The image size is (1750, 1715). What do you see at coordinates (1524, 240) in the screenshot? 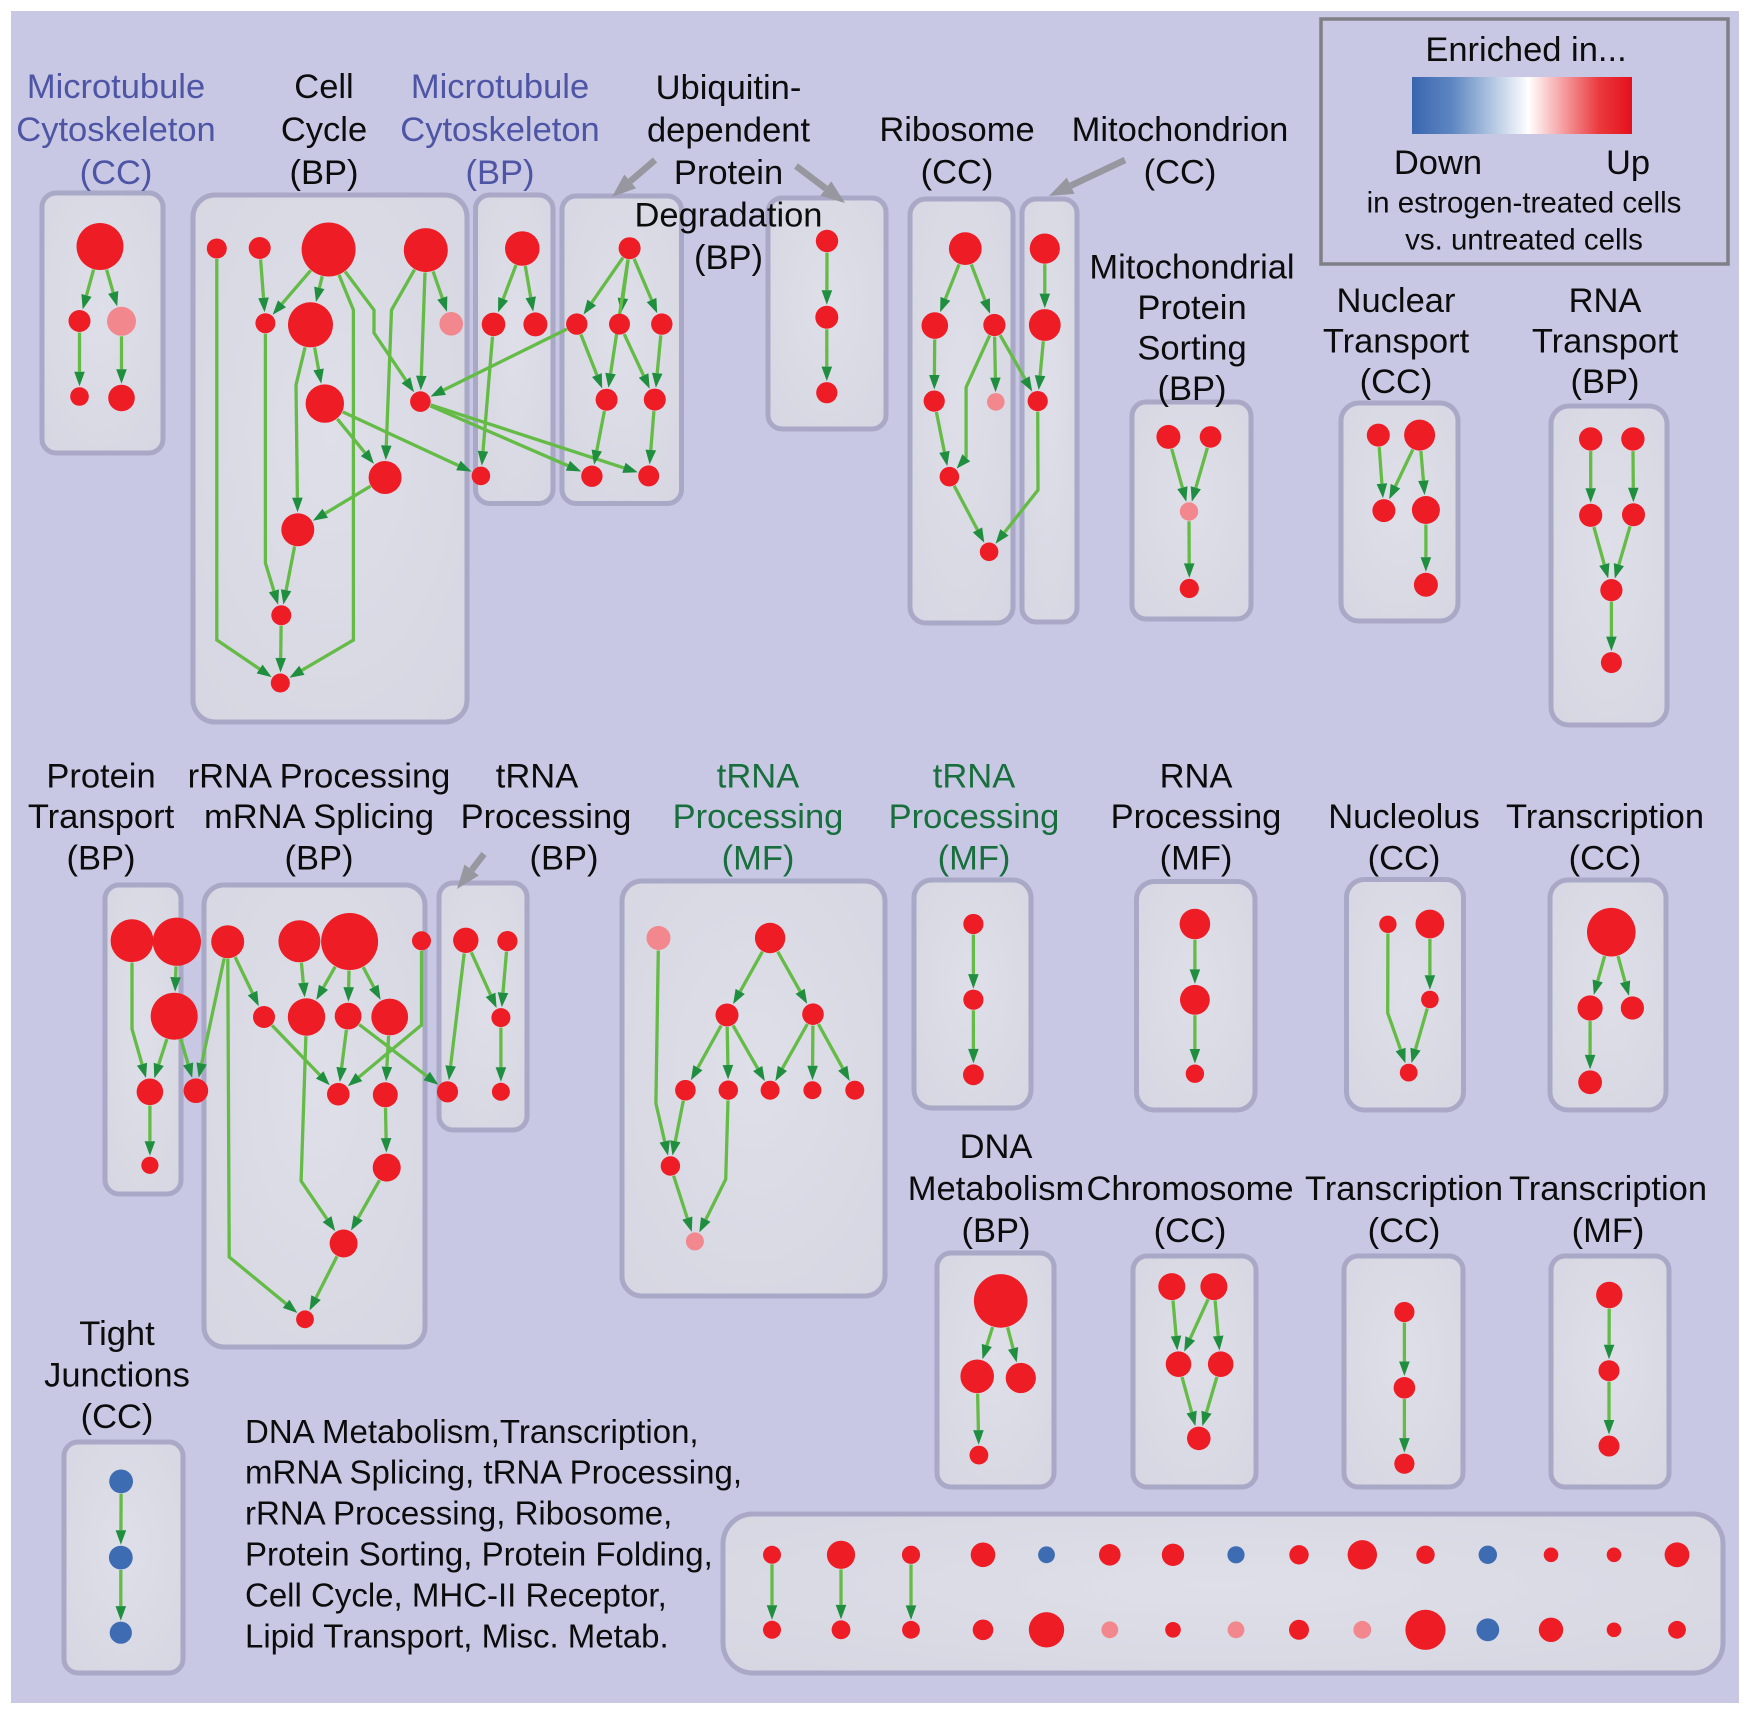
I see `svg-text: vs. untreated cells` at bounding box center [1524, 240].